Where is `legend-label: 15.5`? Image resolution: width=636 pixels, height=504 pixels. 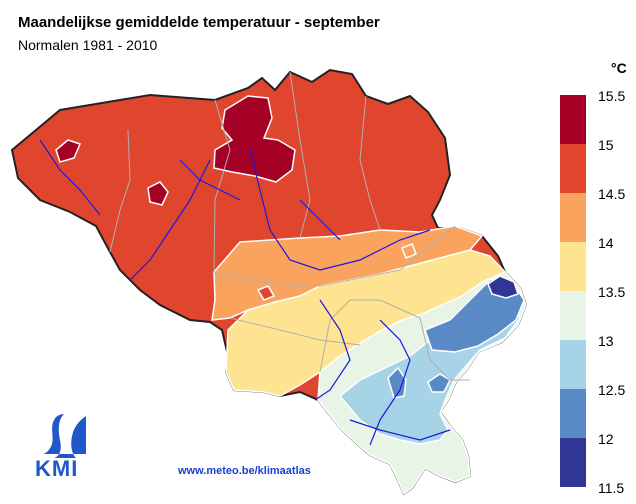
legend-label: 15.5 is located at coordinates (612, 96).